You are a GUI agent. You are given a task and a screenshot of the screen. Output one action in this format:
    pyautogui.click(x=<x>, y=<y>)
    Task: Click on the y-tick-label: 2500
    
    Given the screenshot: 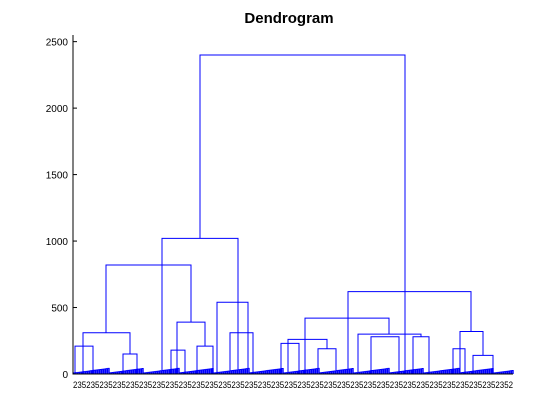 What is the action you would take?
    pyautogui.click(x=57, y=43)
    